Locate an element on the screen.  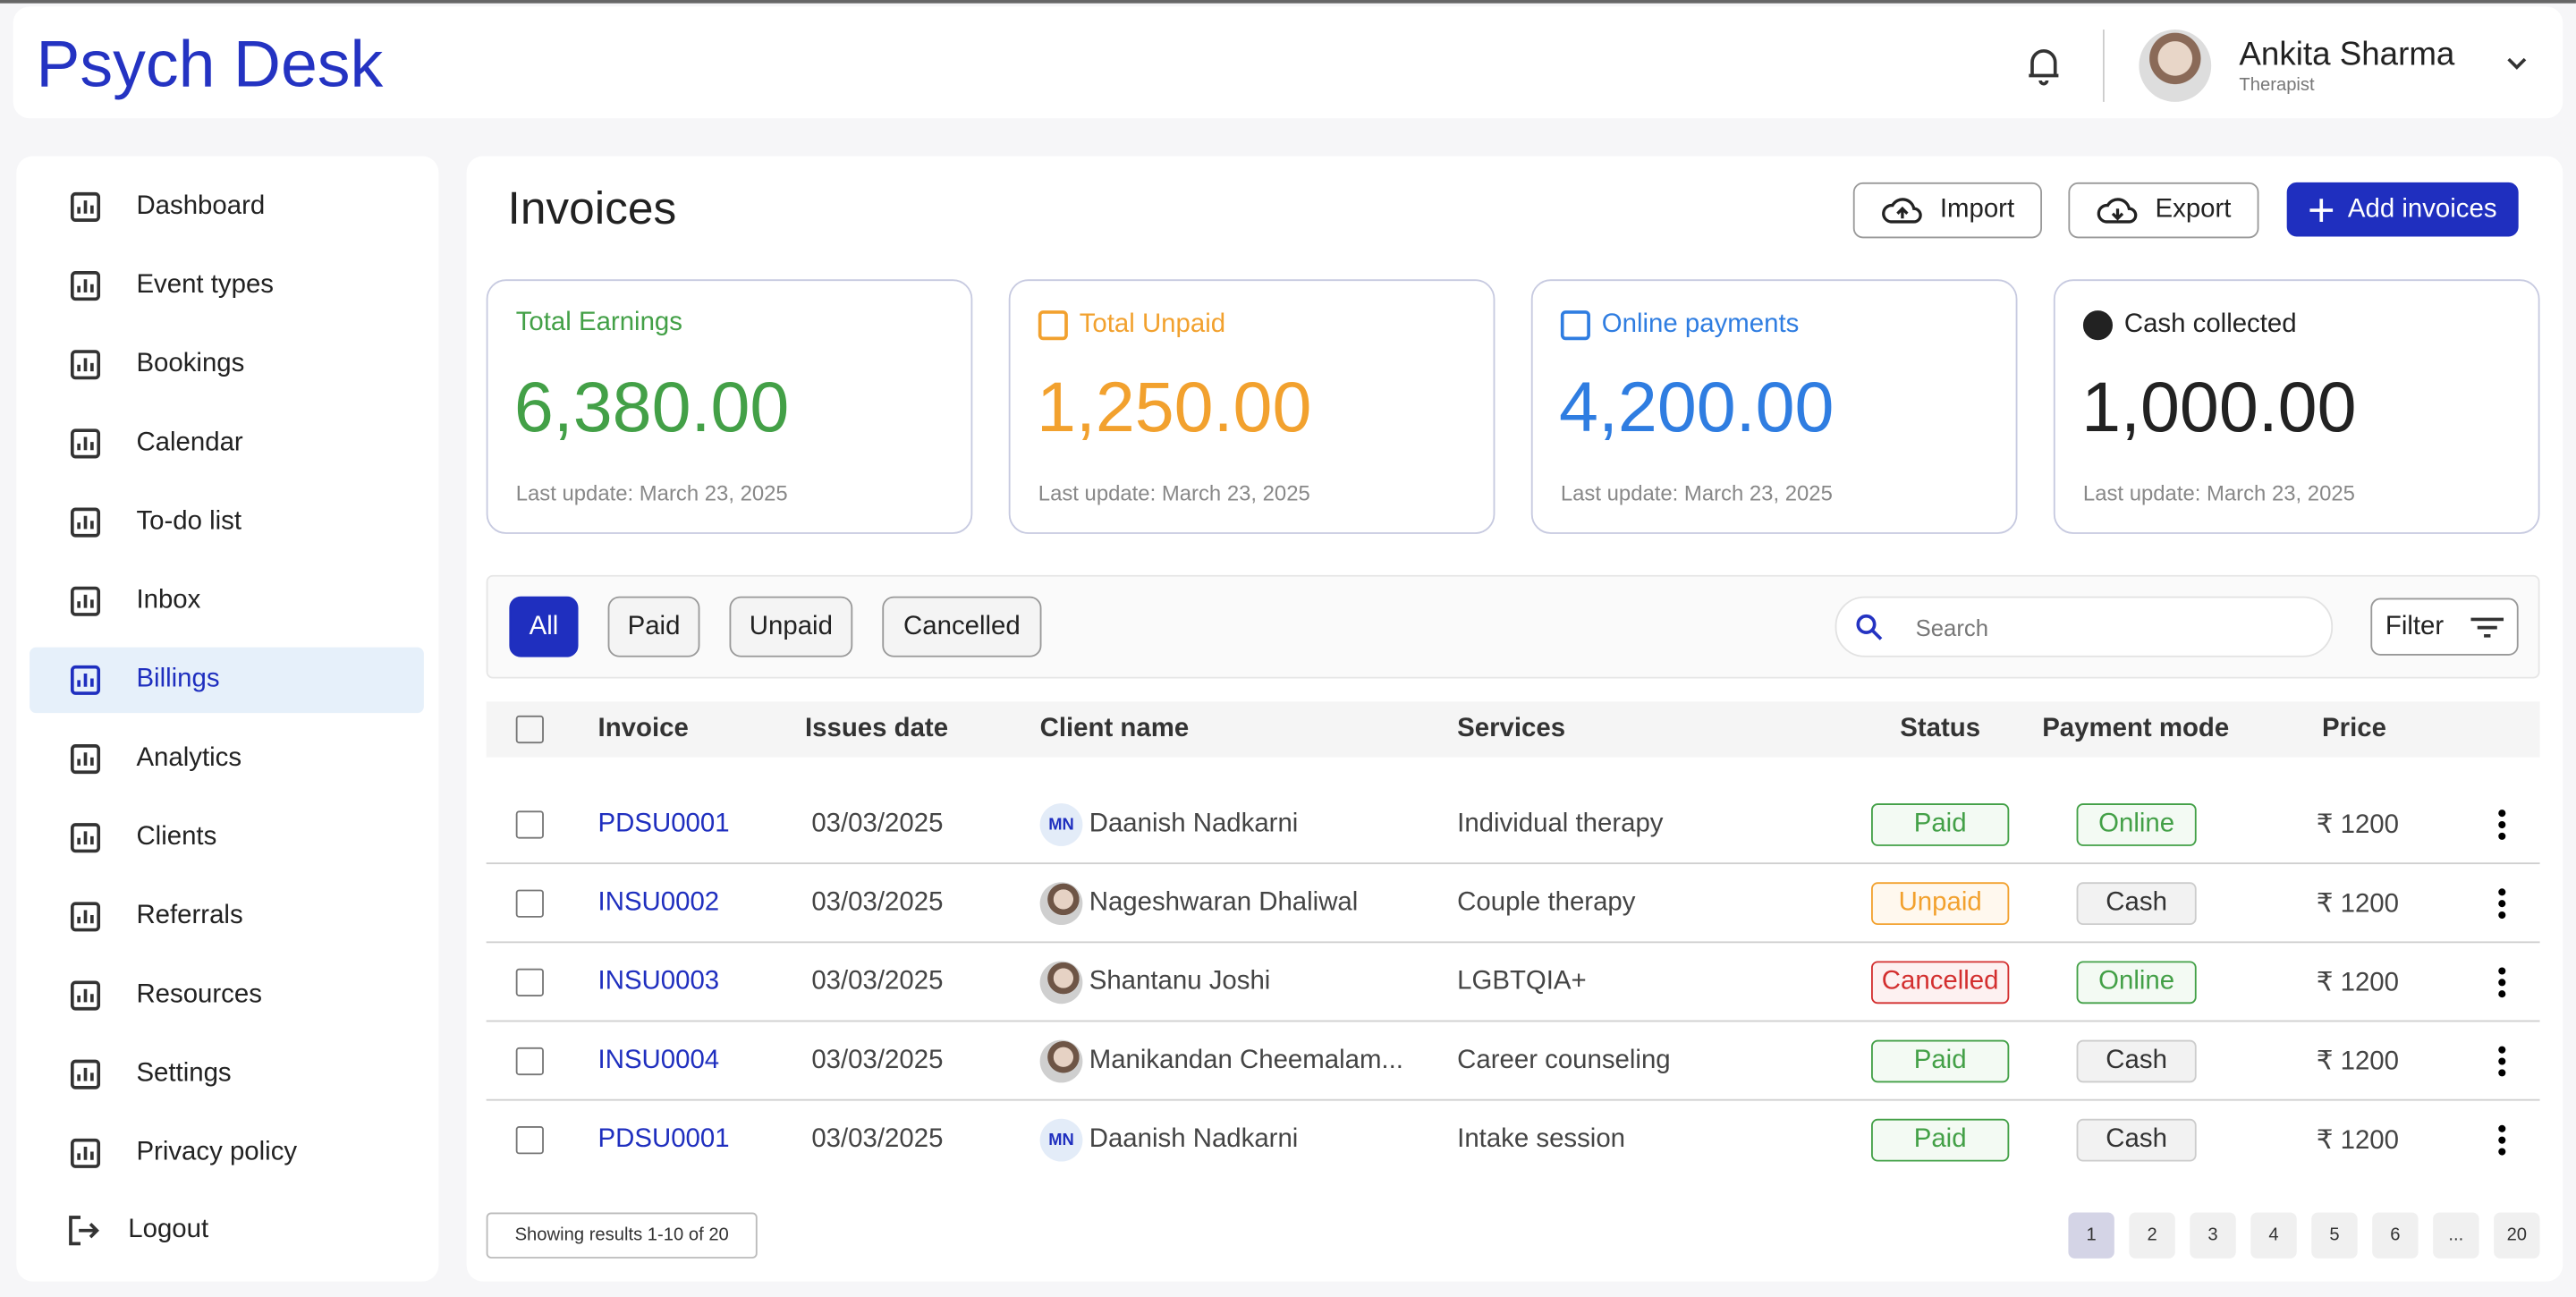
page-button: 3 is located at coordinates (2213, 1235).